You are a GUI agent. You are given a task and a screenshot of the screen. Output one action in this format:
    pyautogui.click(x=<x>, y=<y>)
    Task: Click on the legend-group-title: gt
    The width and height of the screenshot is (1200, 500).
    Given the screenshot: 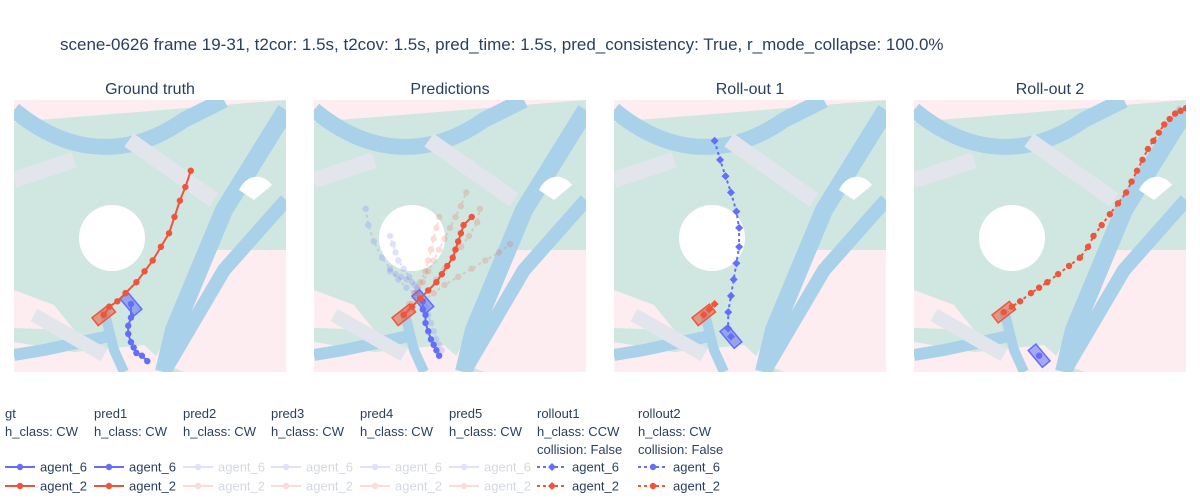 What is the action you would take?
    pyautogui.click(x=10, y=413)
    